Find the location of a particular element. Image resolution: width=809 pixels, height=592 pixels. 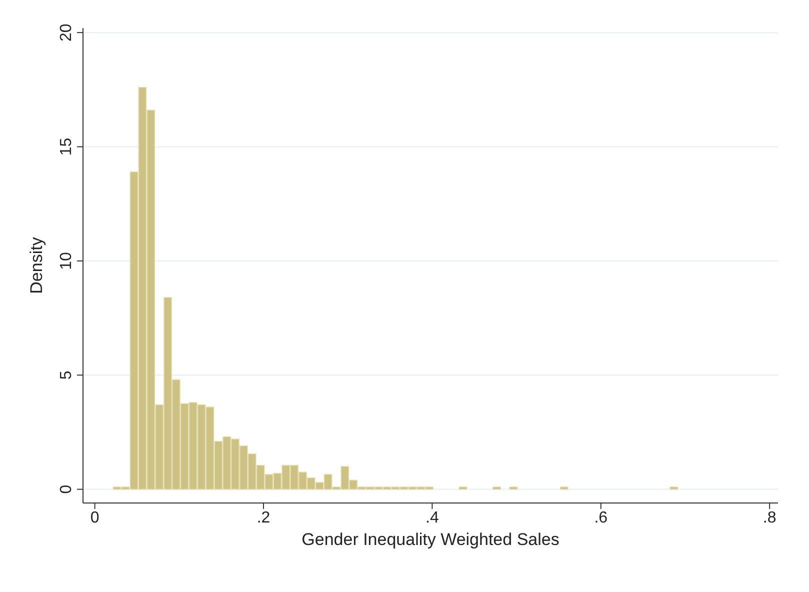

y-tick-label: 20 is located at coordinates (66, 33).